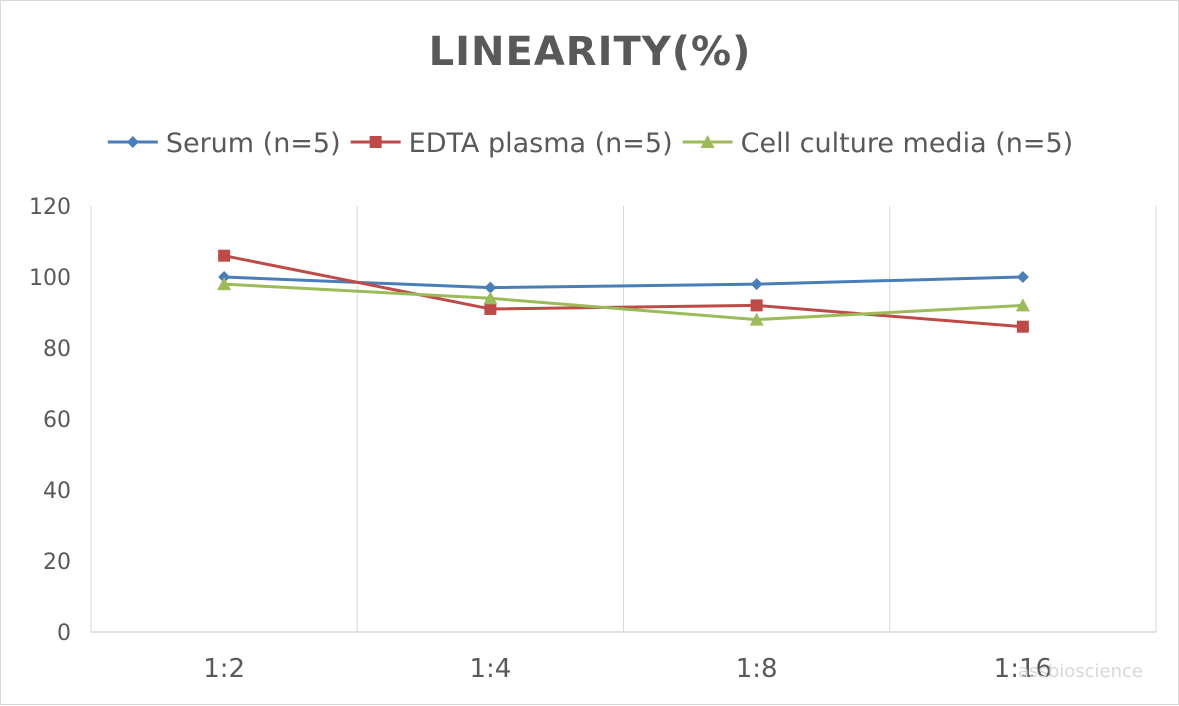 Image resolution: width=1179 pixels, height=706 pixels. What do you see at coordinates (627, 669) in the screenshot?
I see `x-axis-ticks: 1:2 1:4 1:8 1:16` at bounding box center [627, 669].